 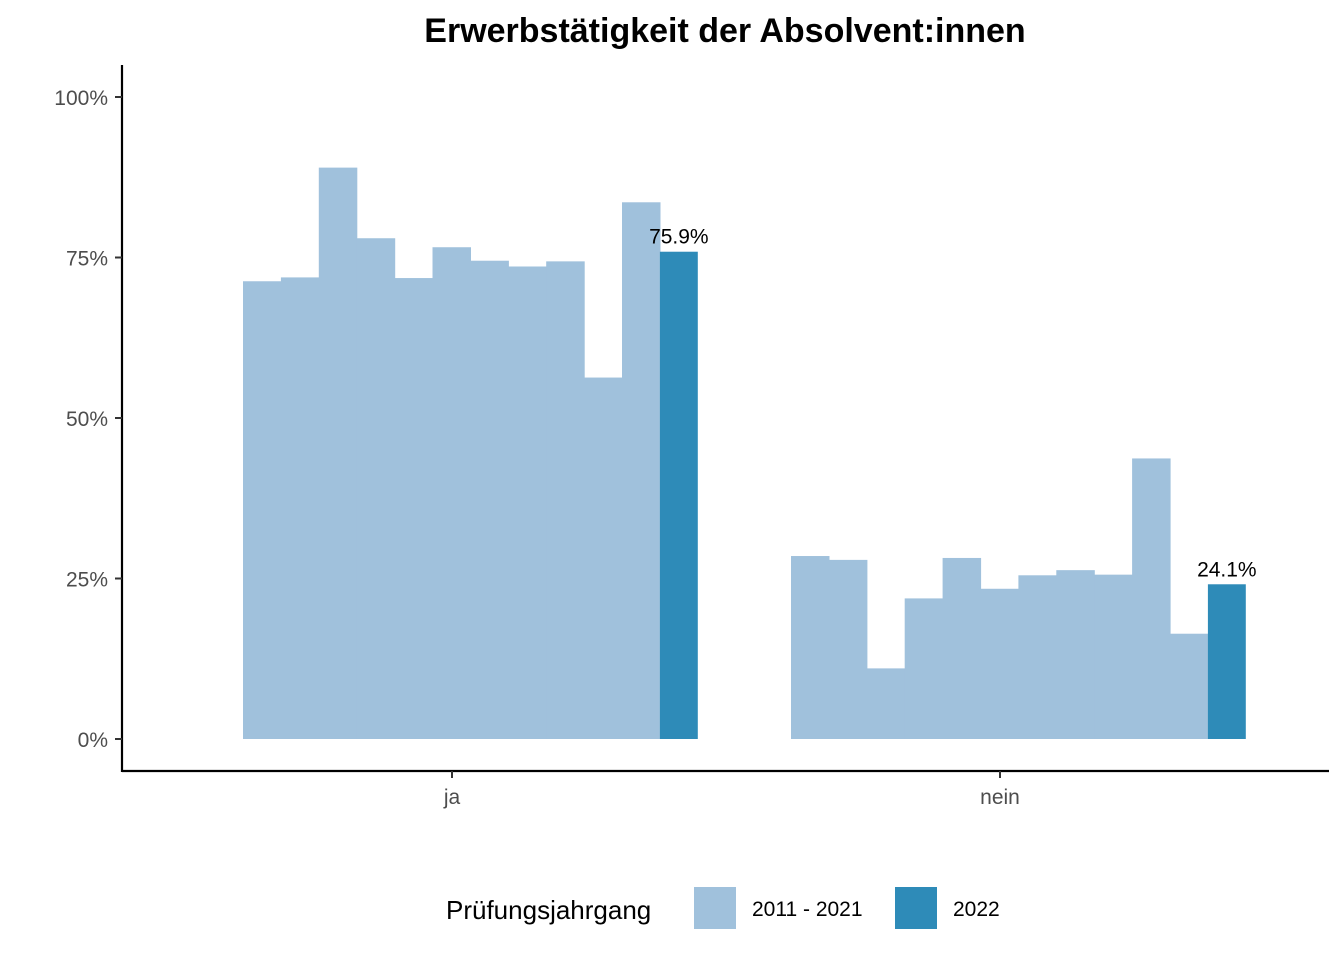 I want to click on y-tick-label: 100%, so click(x=81, y=98).